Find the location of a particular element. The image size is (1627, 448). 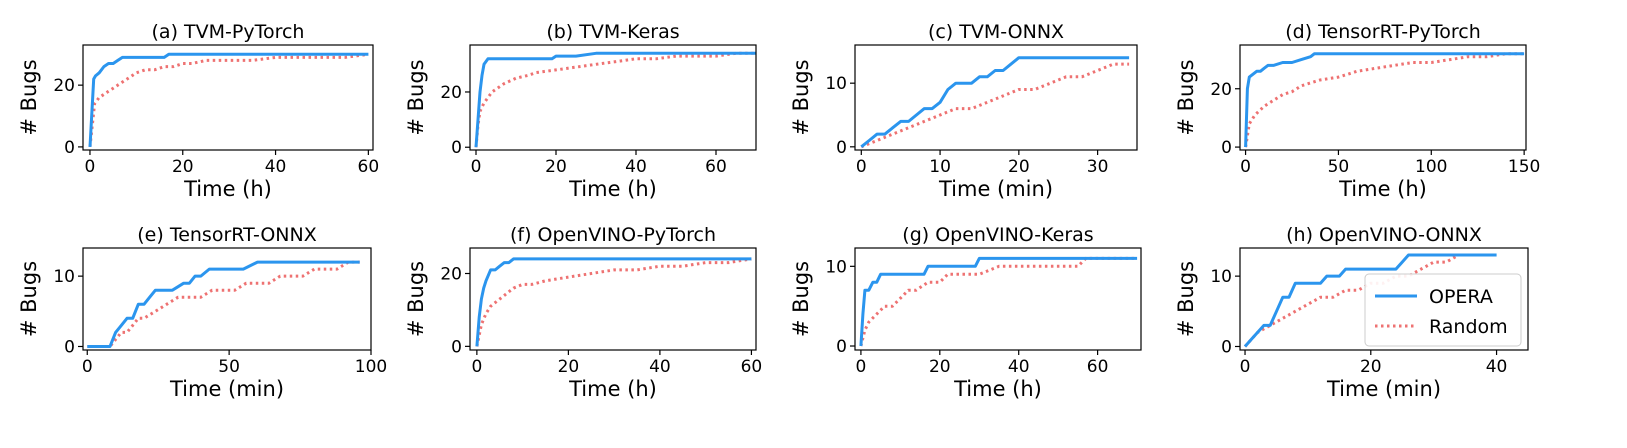

legend-box is located at coordinates (1443, 310).